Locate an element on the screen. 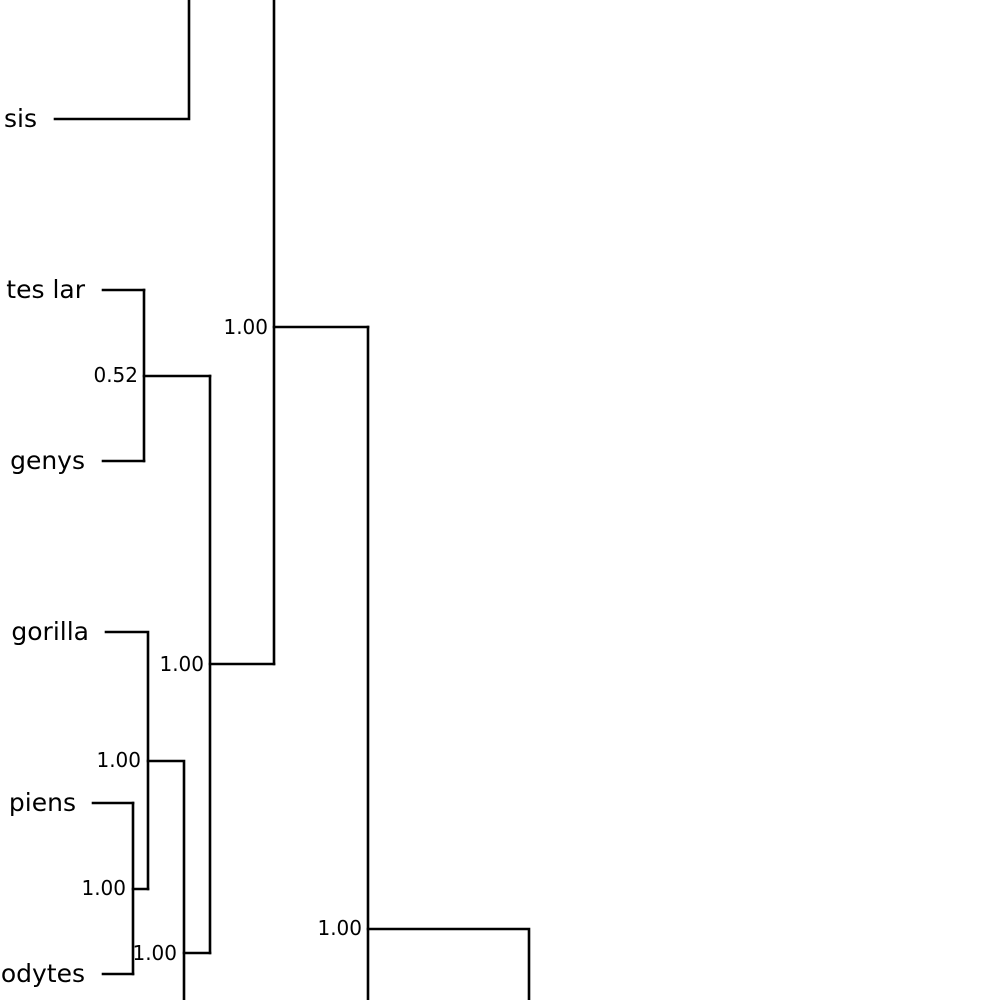  taxon-label: genys is located at coordinates (47, 460).